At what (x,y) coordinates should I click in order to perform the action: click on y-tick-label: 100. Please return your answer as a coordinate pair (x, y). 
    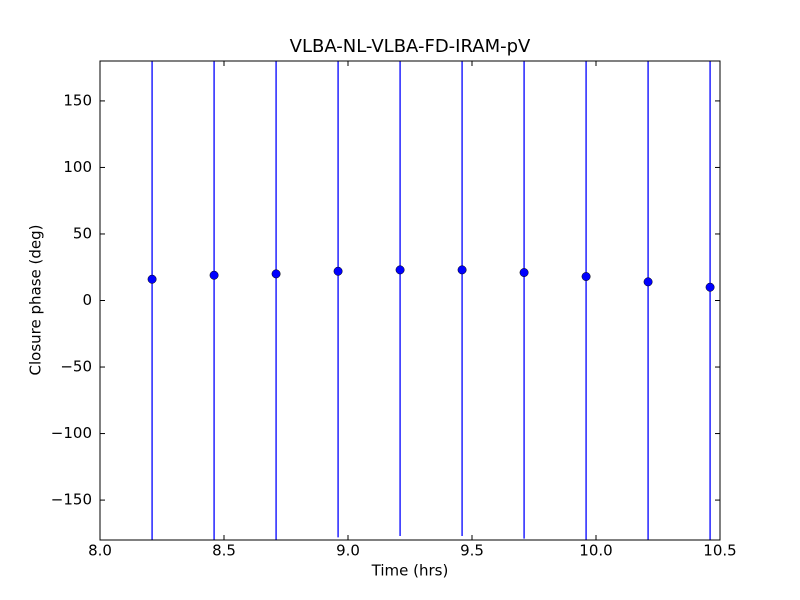
    Looking at the image, I should click on (77, 167).